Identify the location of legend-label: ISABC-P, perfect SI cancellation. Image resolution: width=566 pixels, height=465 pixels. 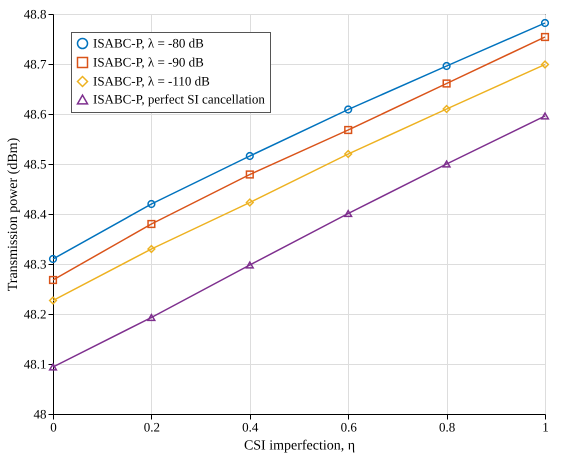
(179, 99).